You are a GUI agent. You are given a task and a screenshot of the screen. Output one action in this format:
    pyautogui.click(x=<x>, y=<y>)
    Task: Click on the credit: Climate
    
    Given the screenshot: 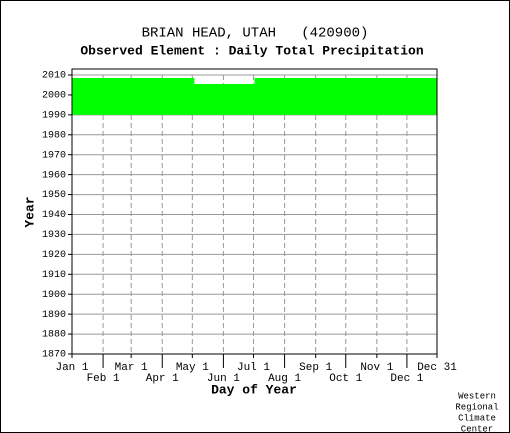 What is the action you would take?
    pyautogui.click(x=477, y=418)
    